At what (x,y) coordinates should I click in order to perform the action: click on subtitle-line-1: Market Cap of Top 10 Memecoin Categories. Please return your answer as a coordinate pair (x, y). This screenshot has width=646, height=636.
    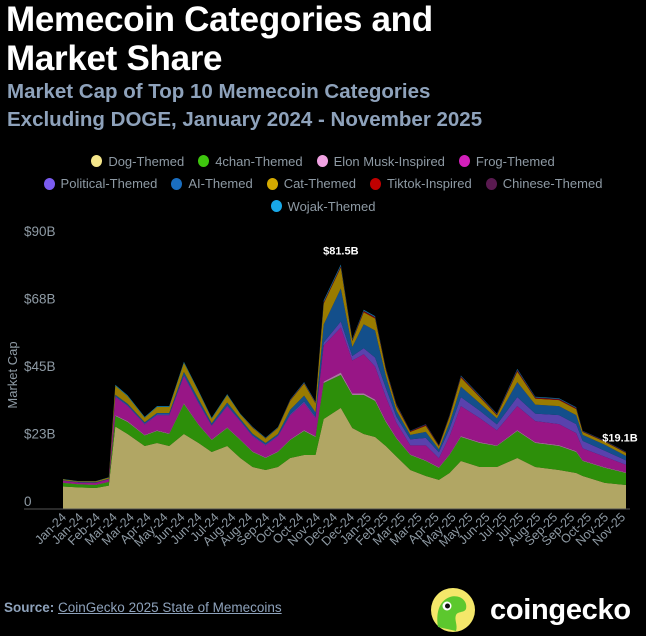
    Looking at the image, I should click on (219, 91).